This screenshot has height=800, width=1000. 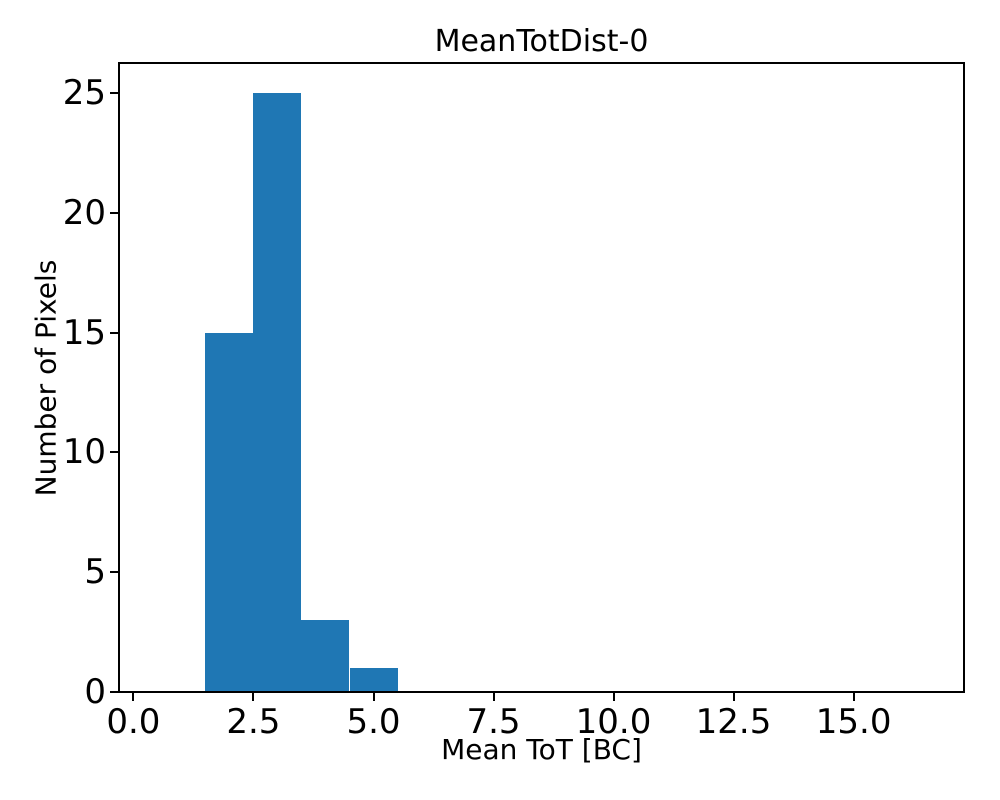 What do you see at coordinates (84, 93) in the screenshot?
I see `y-tick-label: 25` at bounding box center [84, 93].